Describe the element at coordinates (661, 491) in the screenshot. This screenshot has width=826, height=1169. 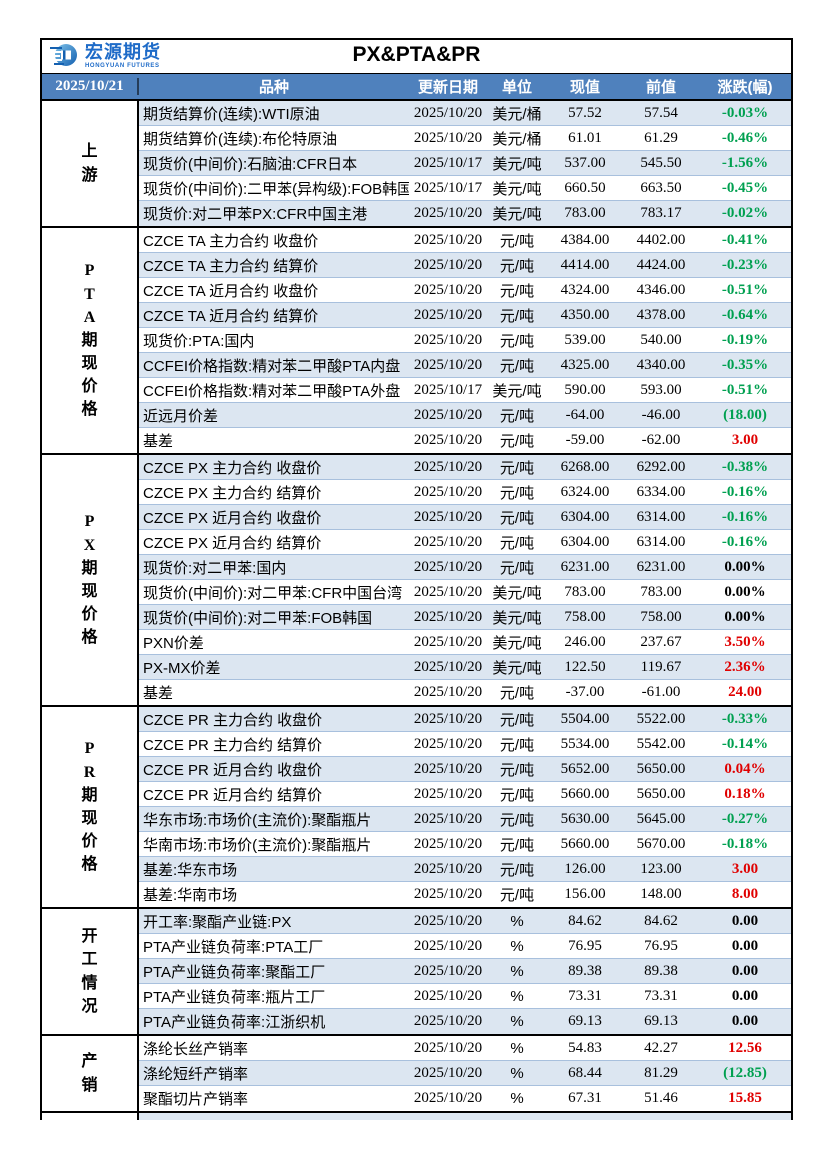
I see `previous-value-cell: 6334.00` at that location.